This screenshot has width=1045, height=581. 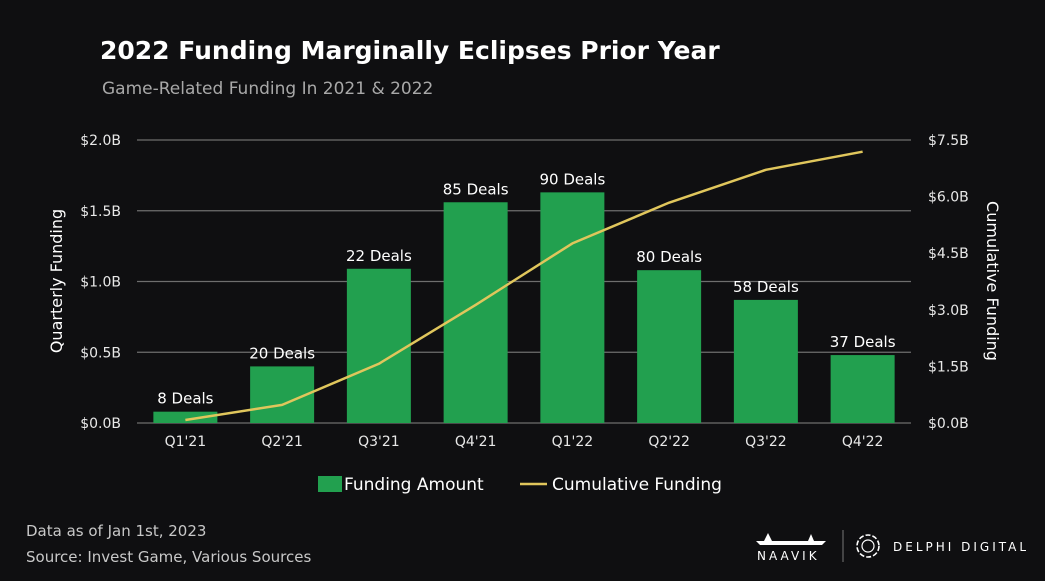 What do you see at coordinates (788, 556) in the screenshot?
I see `naavik-logo-text: NAAVIK` at bounding box center [788, 556].